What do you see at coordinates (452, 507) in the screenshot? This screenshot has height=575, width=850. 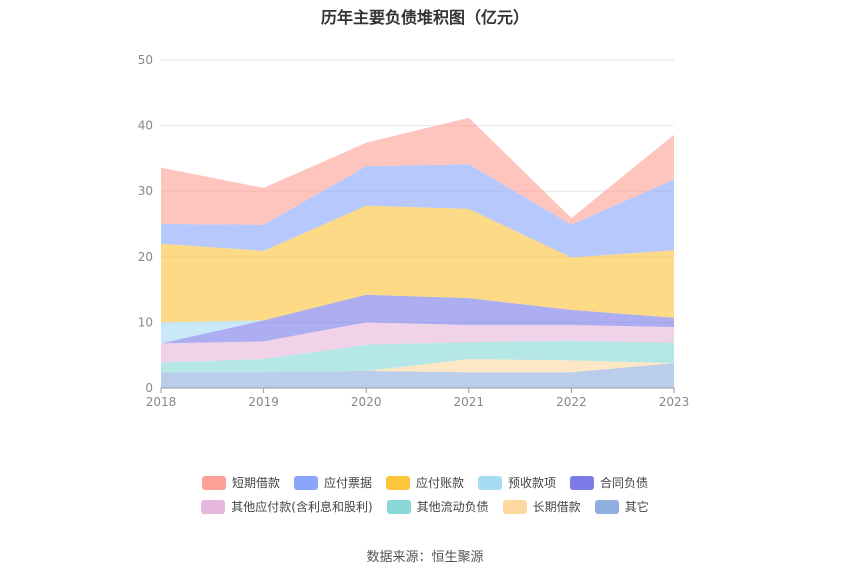 I see `legend-label: 其他流动负债` at bounding box center [452, 507].